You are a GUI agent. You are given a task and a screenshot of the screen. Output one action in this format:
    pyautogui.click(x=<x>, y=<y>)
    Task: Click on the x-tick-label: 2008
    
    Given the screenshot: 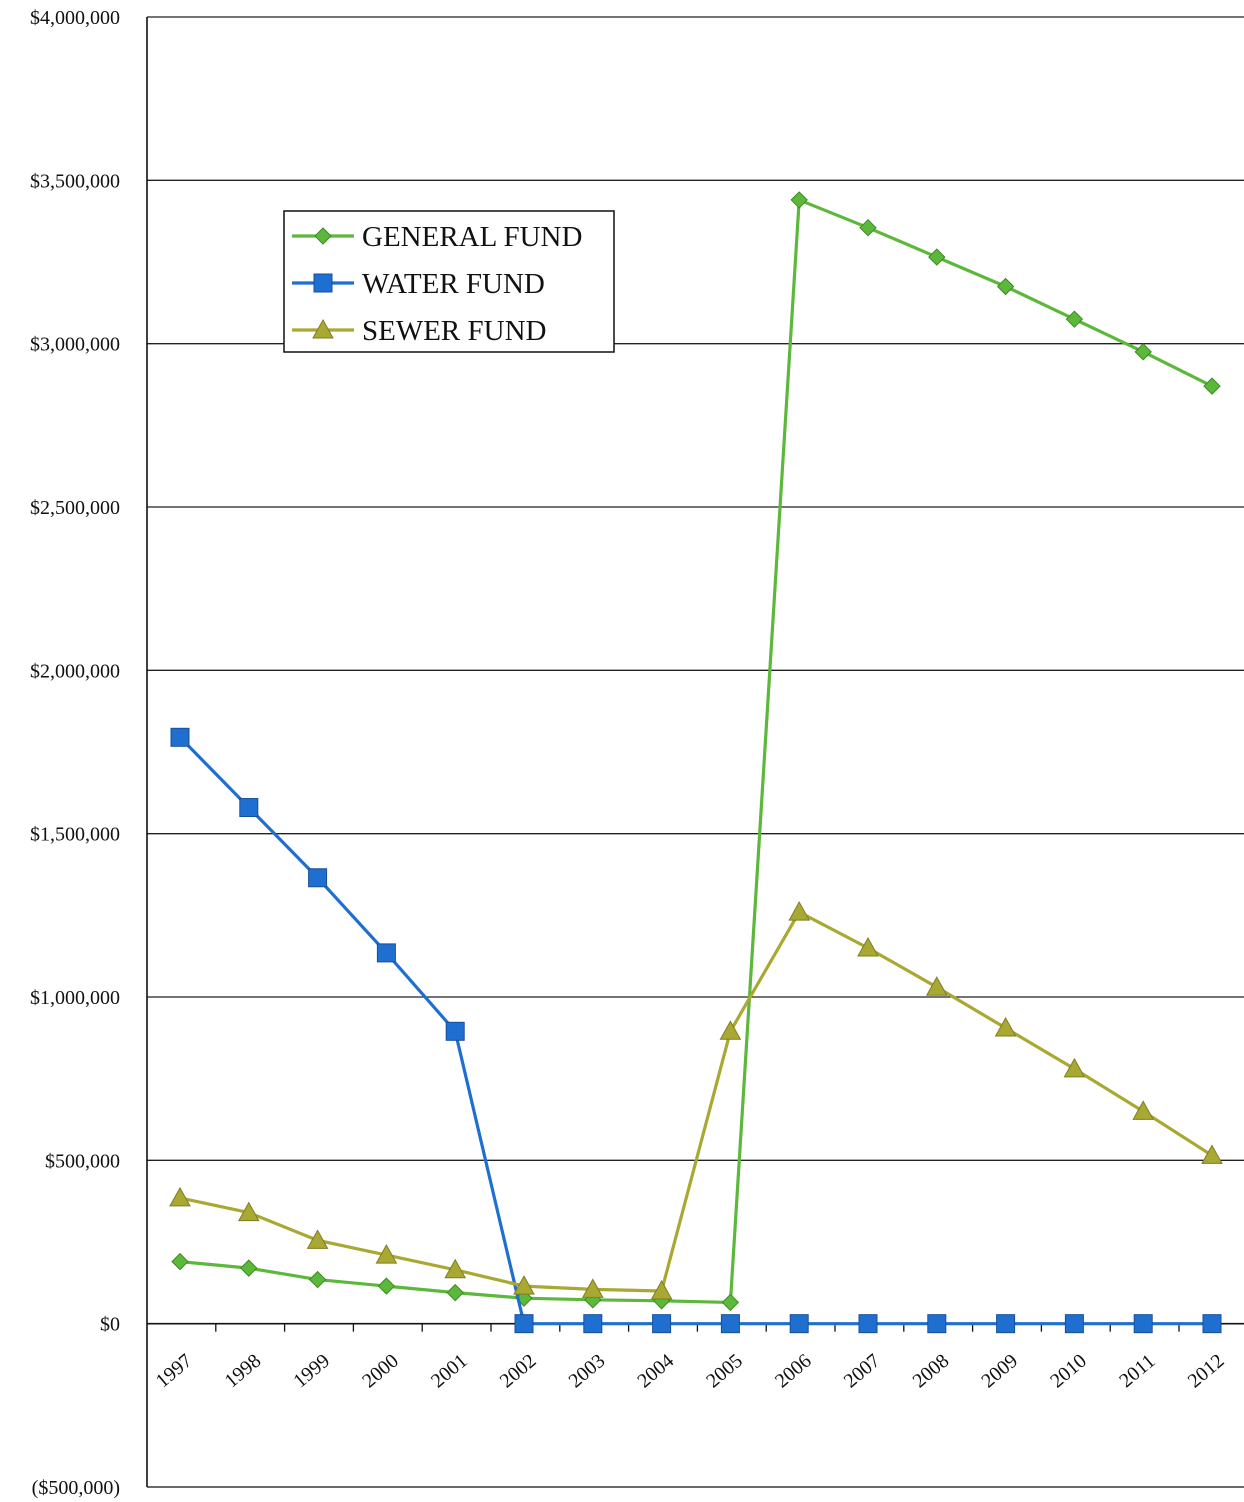 What is the action you would take?
    pyautogui.click(x=931, y=1371)
    